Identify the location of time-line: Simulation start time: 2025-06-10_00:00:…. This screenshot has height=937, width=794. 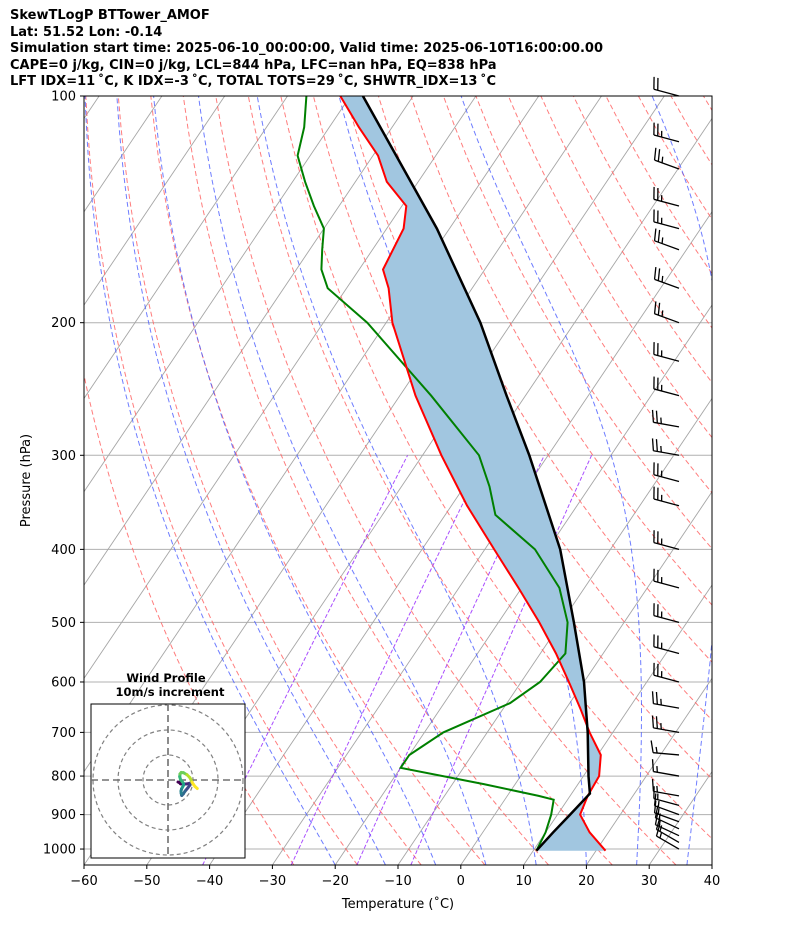
(306, 48).